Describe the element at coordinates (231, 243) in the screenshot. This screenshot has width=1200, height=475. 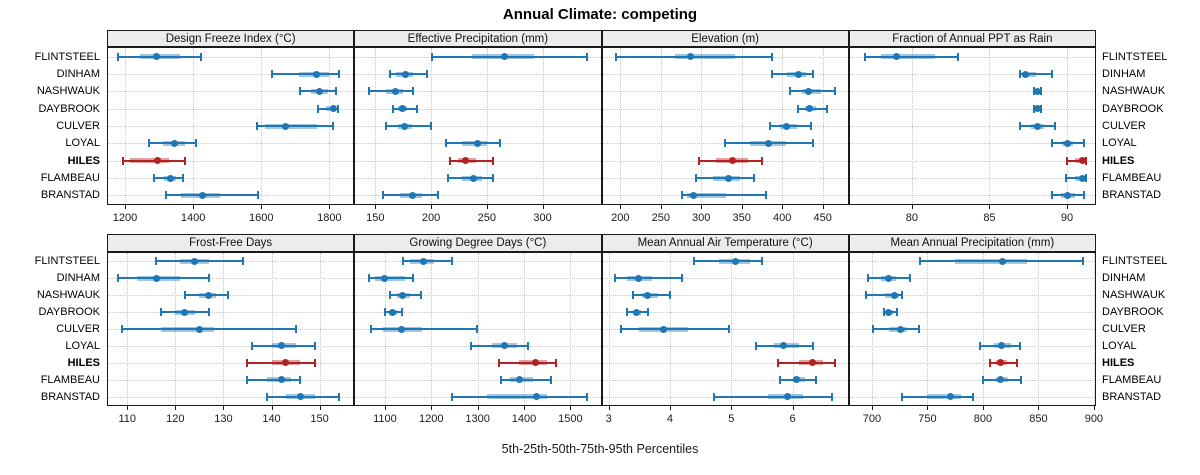
I see `panel-strip-label-frost-free-days: Frost-Free Days` at that location.